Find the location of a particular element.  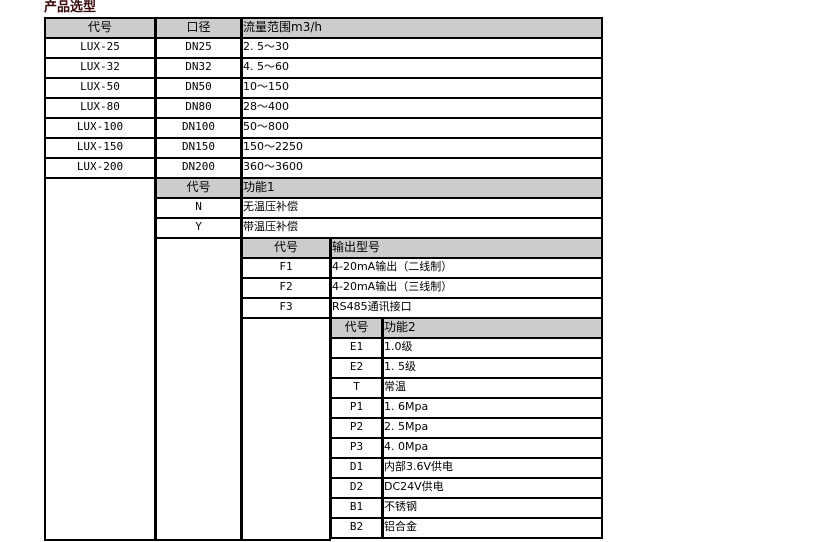

table-cell: 4-20mA输出（三线制） is located at coordinates (466, 288).